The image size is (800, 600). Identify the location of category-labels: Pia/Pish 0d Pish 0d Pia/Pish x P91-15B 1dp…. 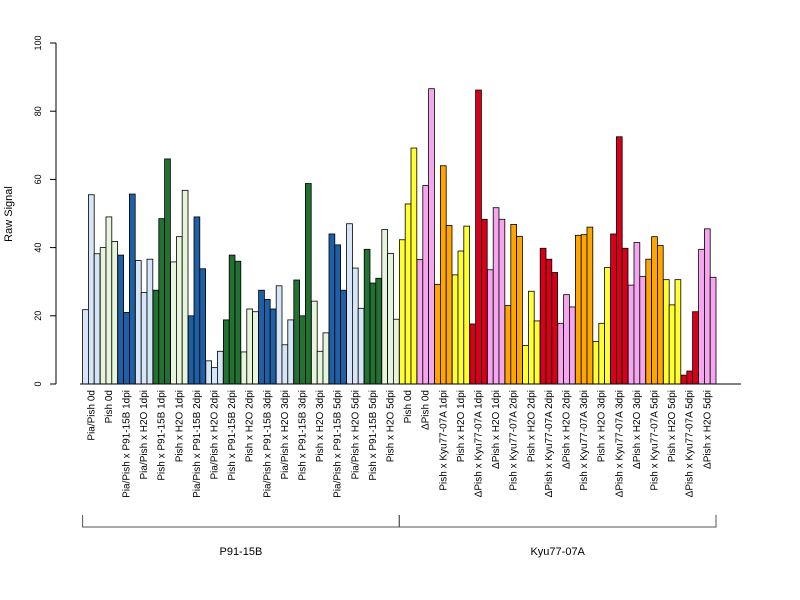
(399, 444).